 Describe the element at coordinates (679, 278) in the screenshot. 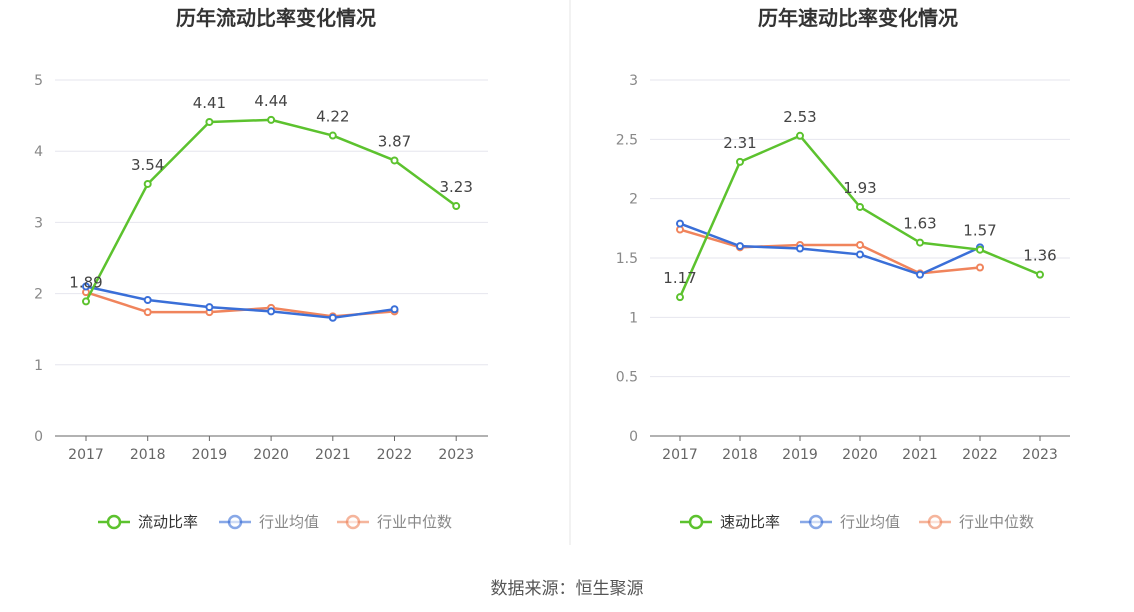

I see `data-label: 1.17` at that location.